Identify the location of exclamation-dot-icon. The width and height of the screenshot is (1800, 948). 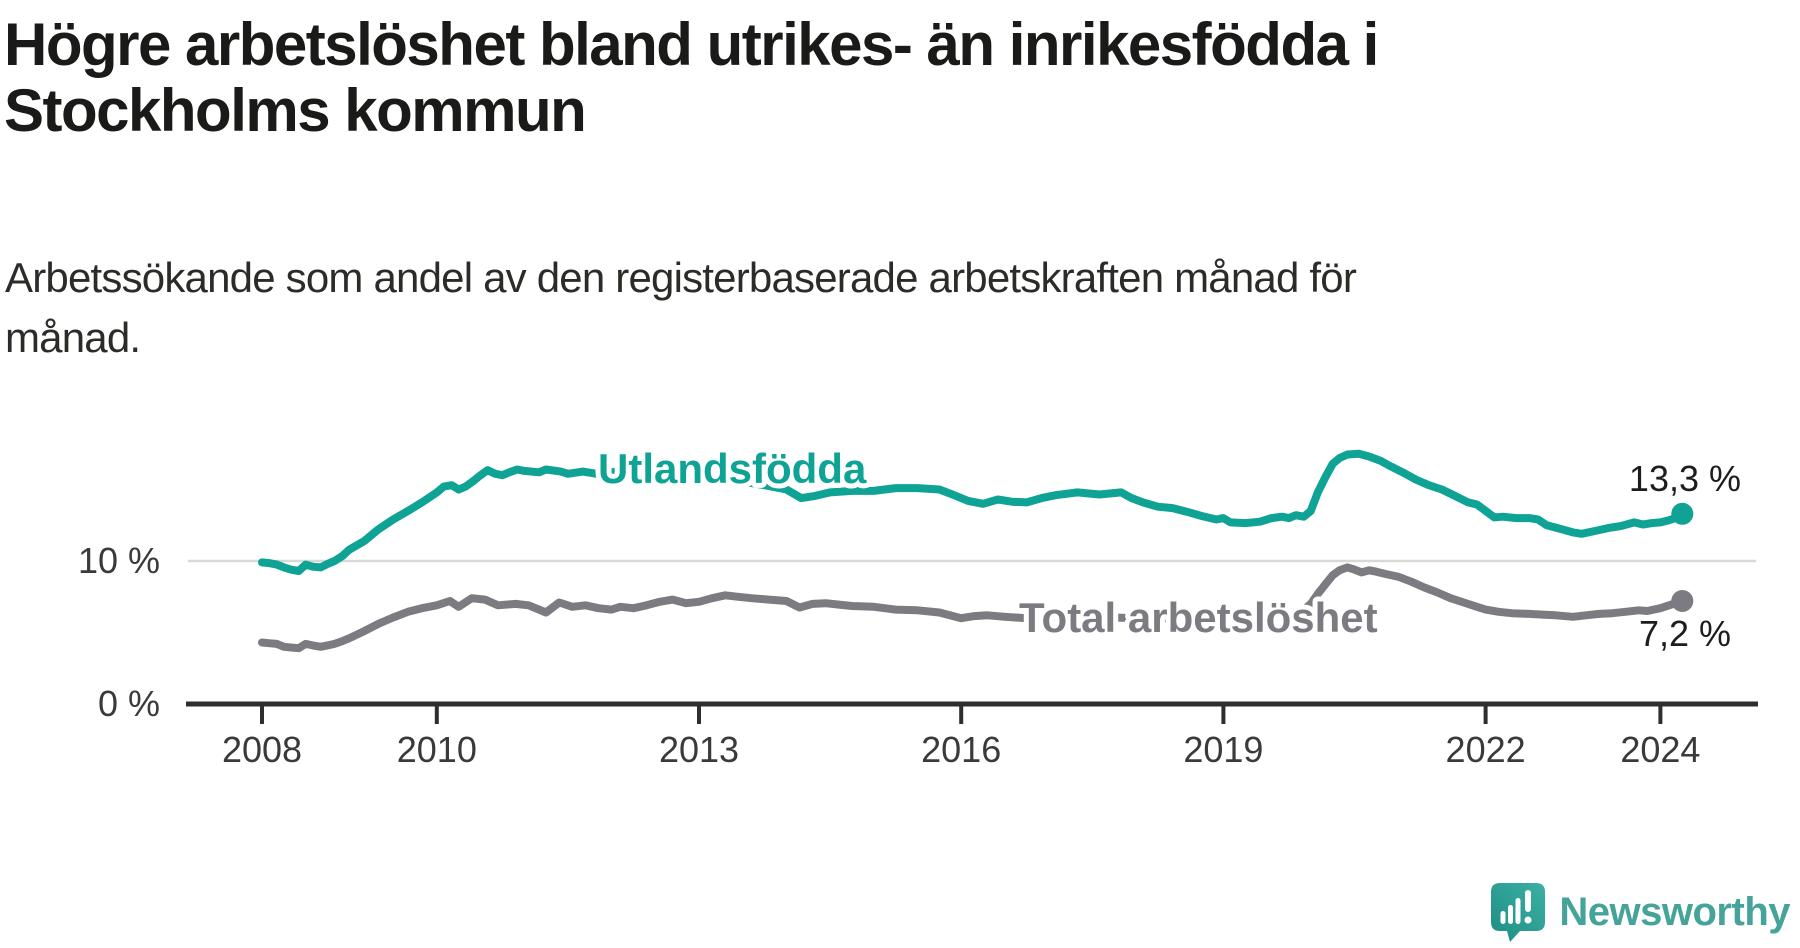
(1528, 920).